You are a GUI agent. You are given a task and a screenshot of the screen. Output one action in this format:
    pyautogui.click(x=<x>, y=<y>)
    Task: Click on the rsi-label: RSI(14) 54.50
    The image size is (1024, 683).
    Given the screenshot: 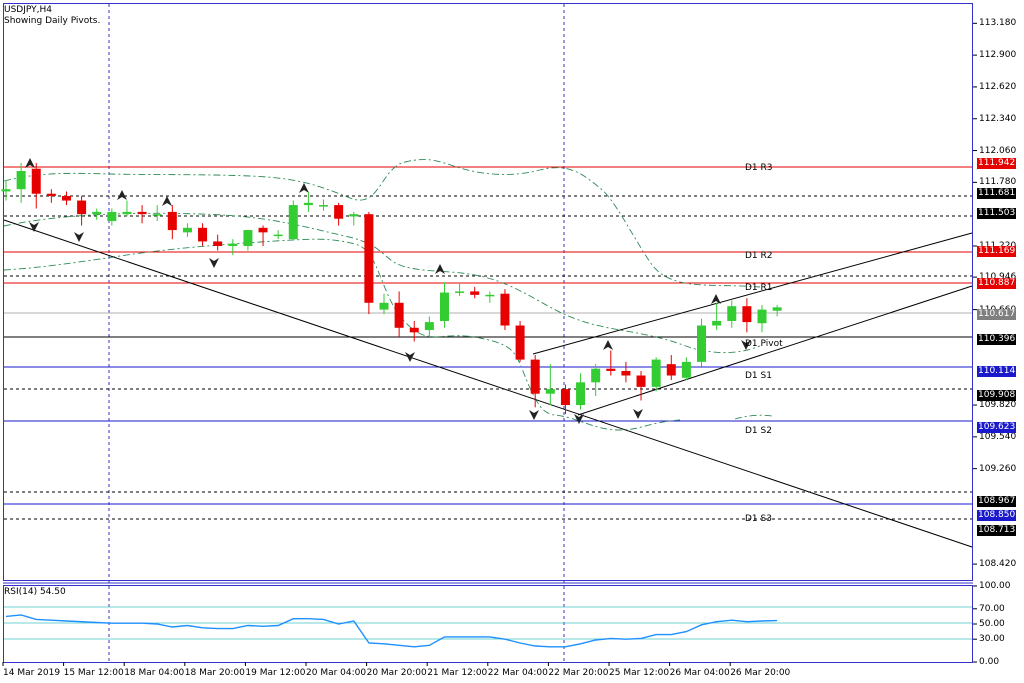 What is the action you would take?
    pyautogui.click(x=35, y=592)
    